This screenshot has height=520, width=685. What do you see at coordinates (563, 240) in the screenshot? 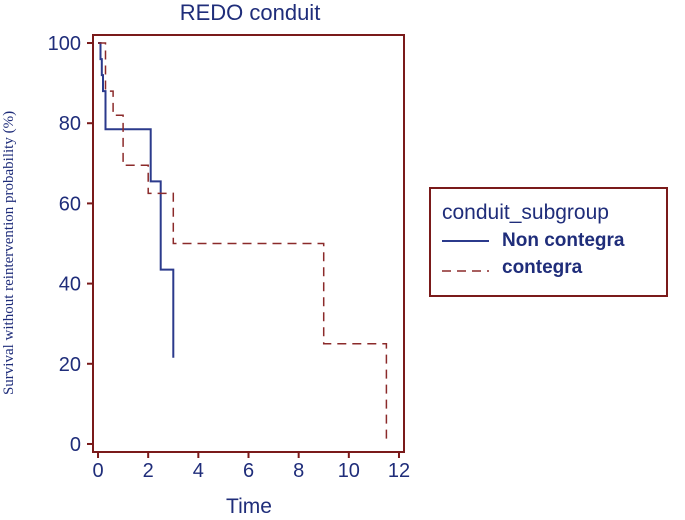
I see `legend-label-non-contegra: Non contegra` at bounding box center [563, 240].